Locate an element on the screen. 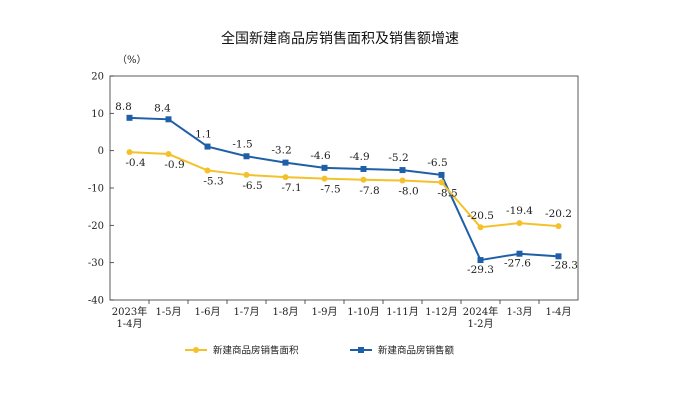 The height and width of the screenshot is (412, 680). data-label: -20.5 is located at coordinates (480, 216).